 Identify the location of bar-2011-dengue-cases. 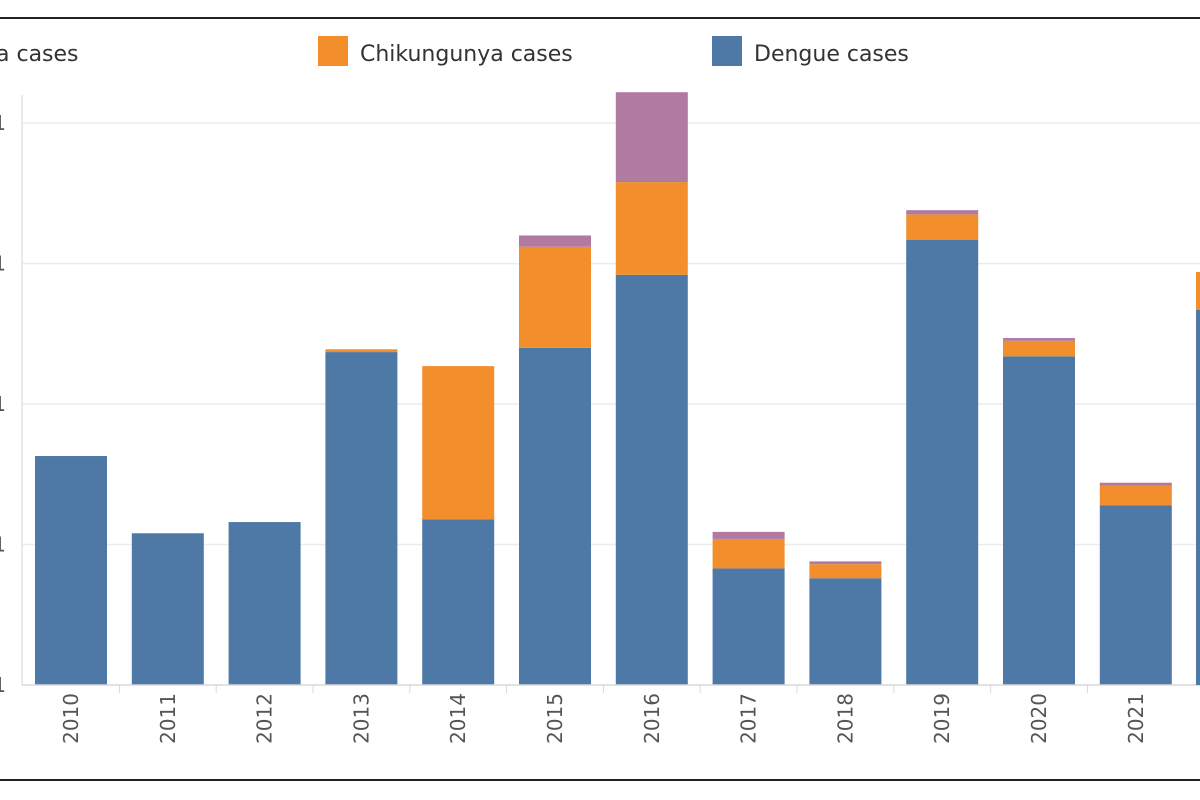
(167, 609).